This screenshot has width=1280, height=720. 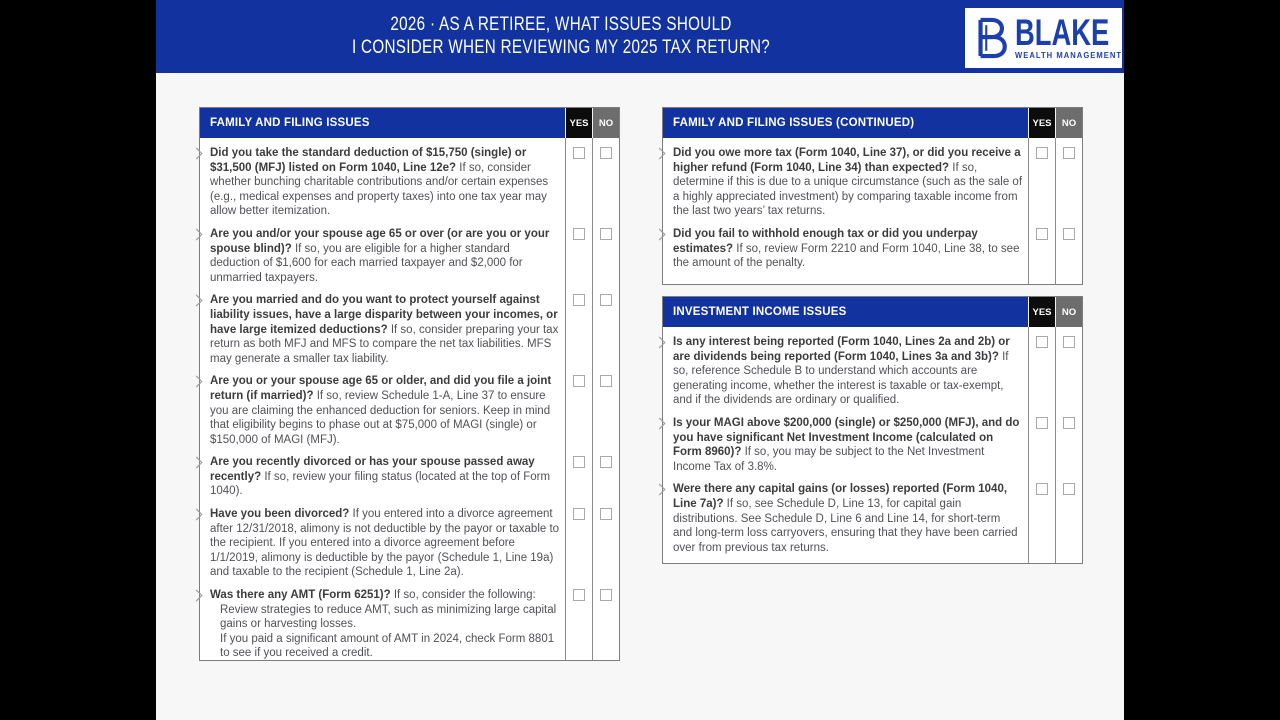 What do you see at coordinates (1041, 123) in the screenshot?
I see `yes-column-header: YES` at bounding box center [1041, 123].